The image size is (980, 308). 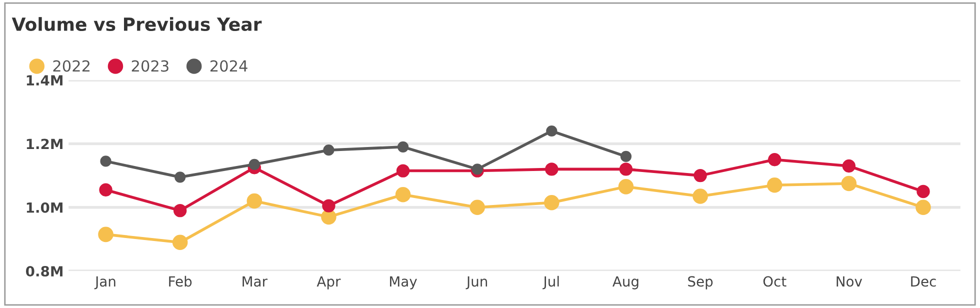 What do you see at coordinates (180, 281) in the screenshot?
I see `x-tick-label: Feb` at bounding box center [180, 281].